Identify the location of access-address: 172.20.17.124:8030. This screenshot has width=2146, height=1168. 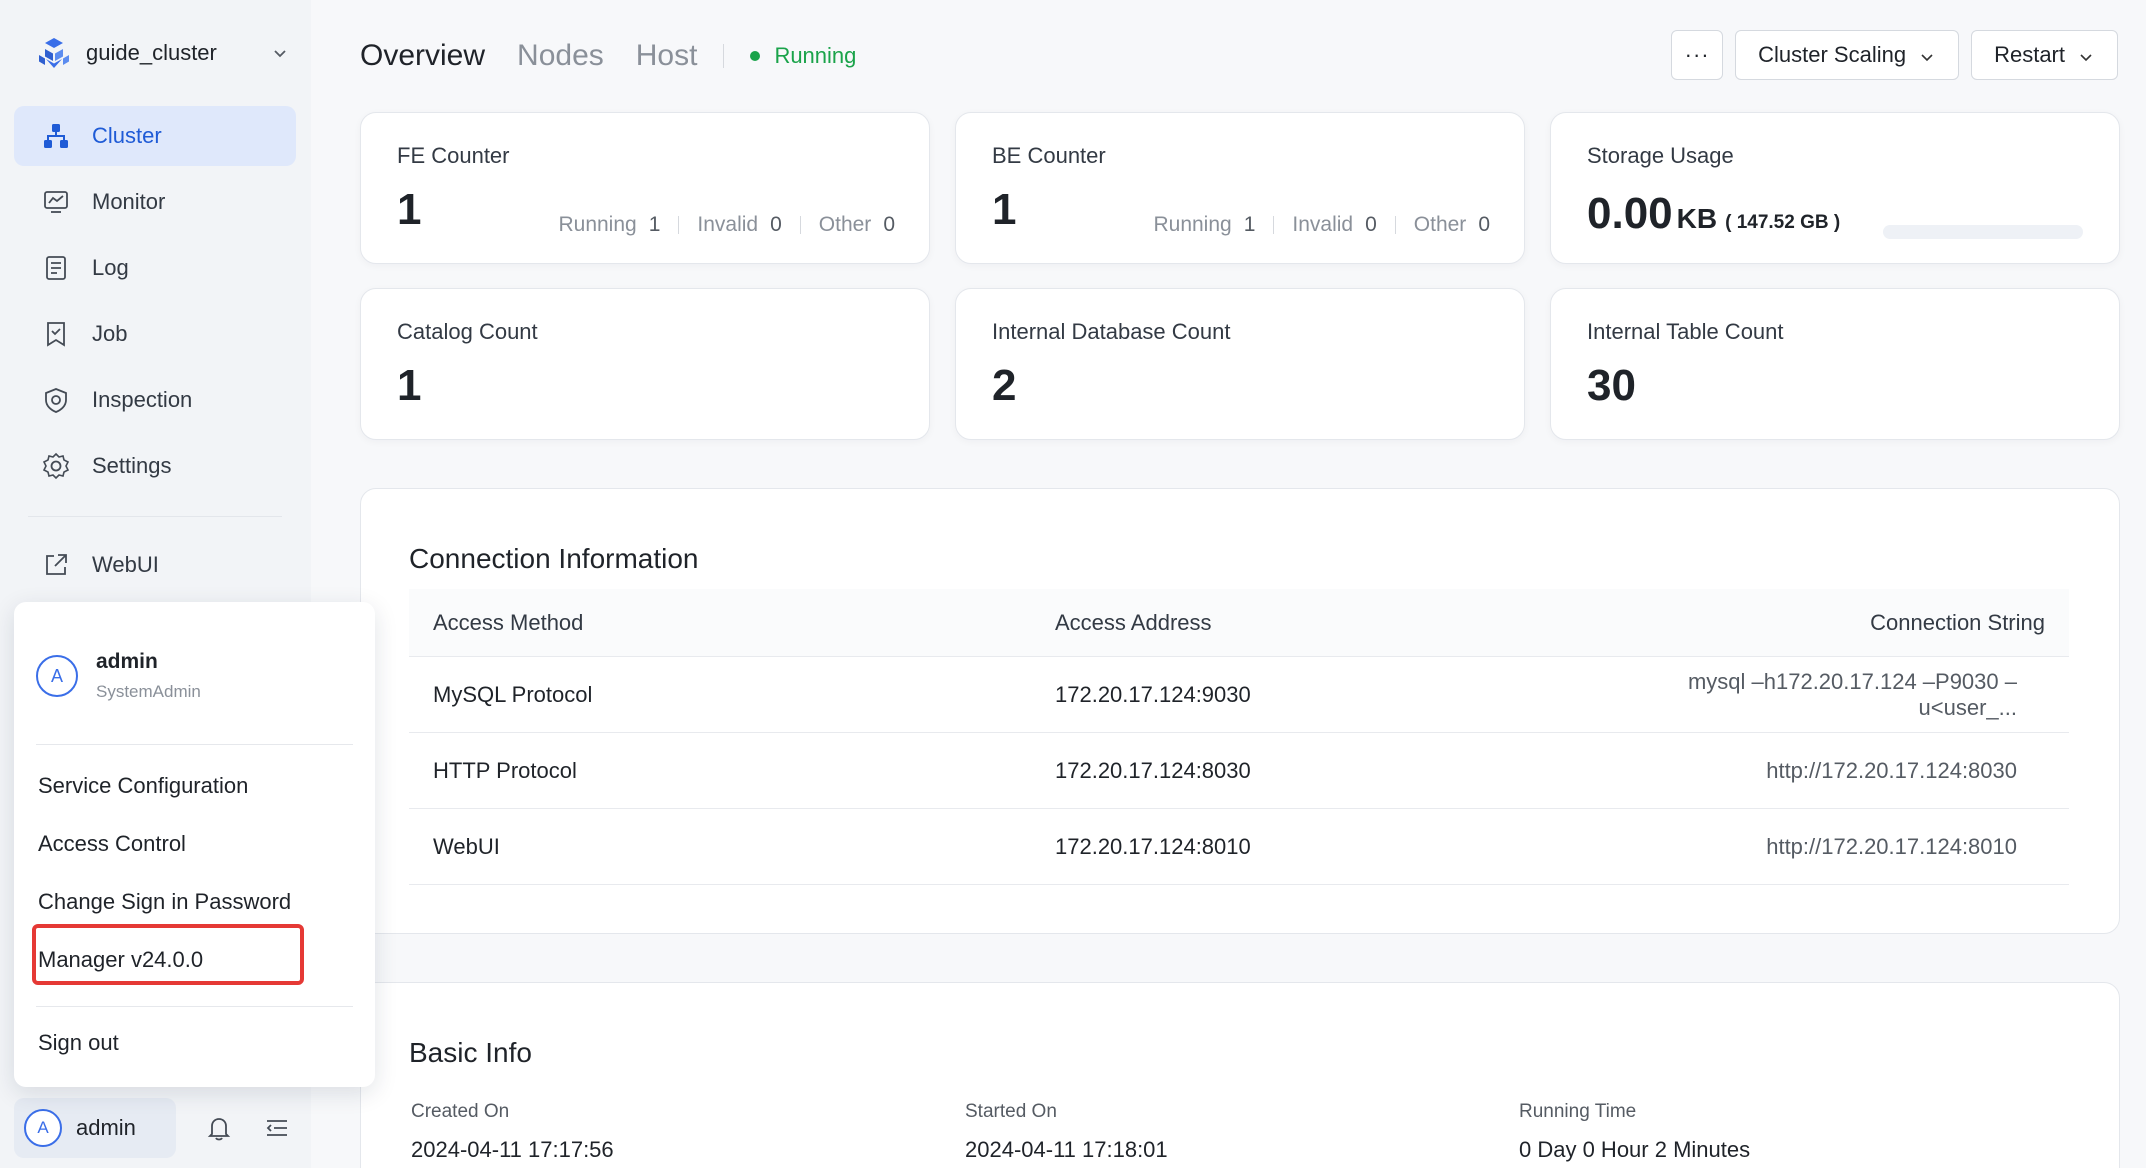
(1153, 770).